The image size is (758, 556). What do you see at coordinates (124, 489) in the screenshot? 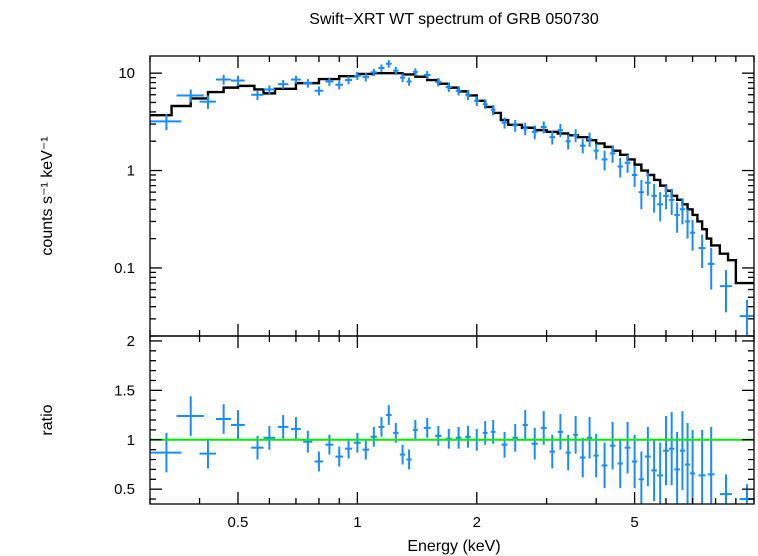
I see `ratio-y-tick-label: 0.5` at bounding box center [124, 489].